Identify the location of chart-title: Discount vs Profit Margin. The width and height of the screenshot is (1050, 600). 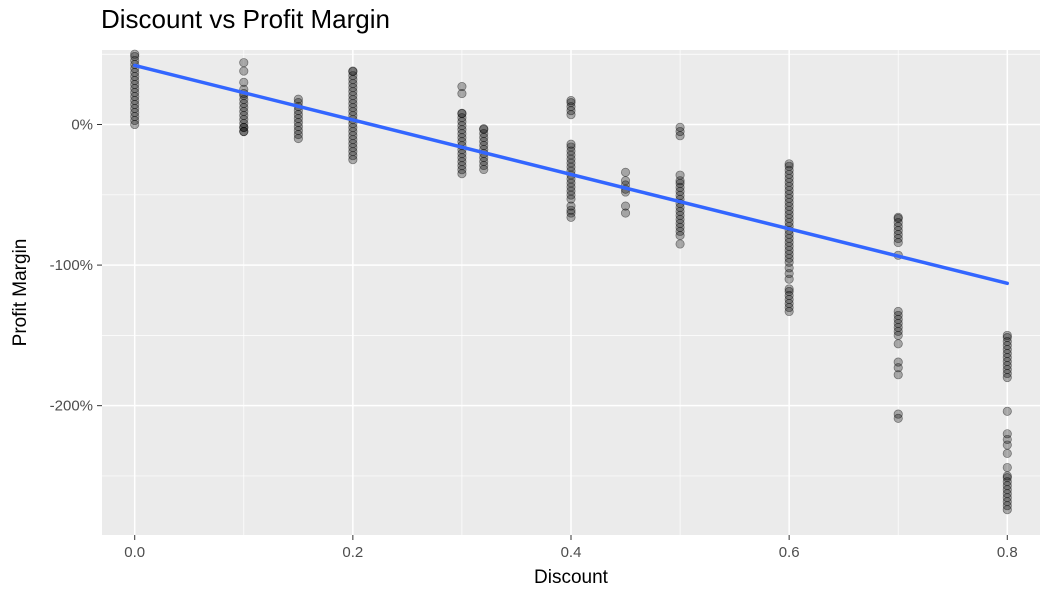
(245, 19).